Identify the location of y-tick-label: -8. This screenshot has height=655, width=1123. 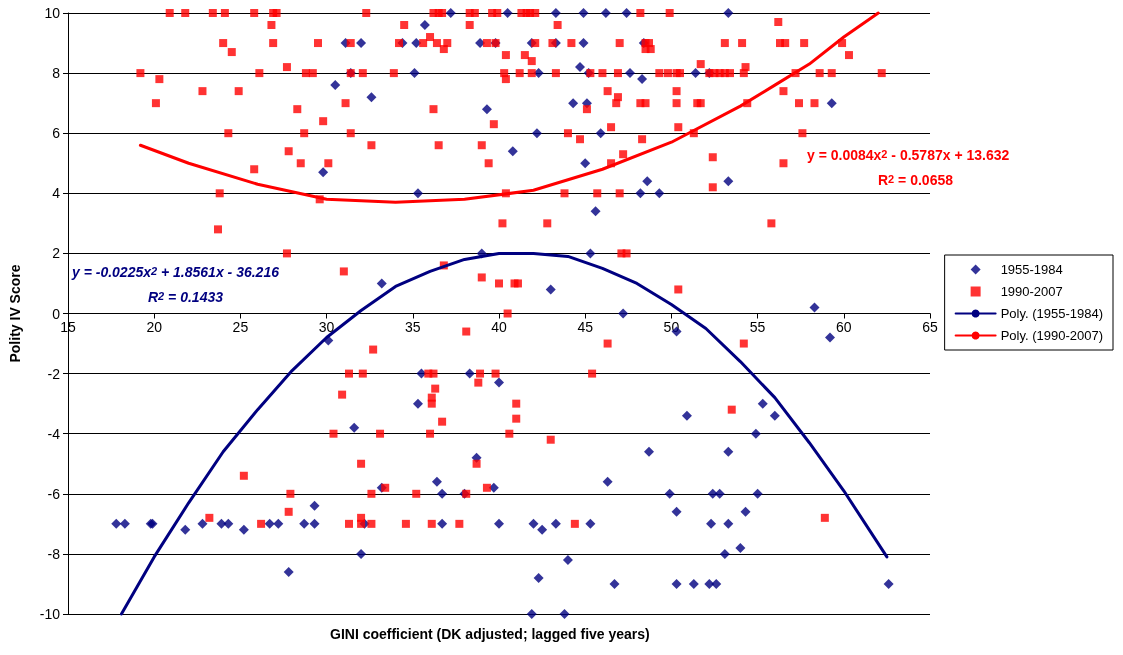
(54, 553).